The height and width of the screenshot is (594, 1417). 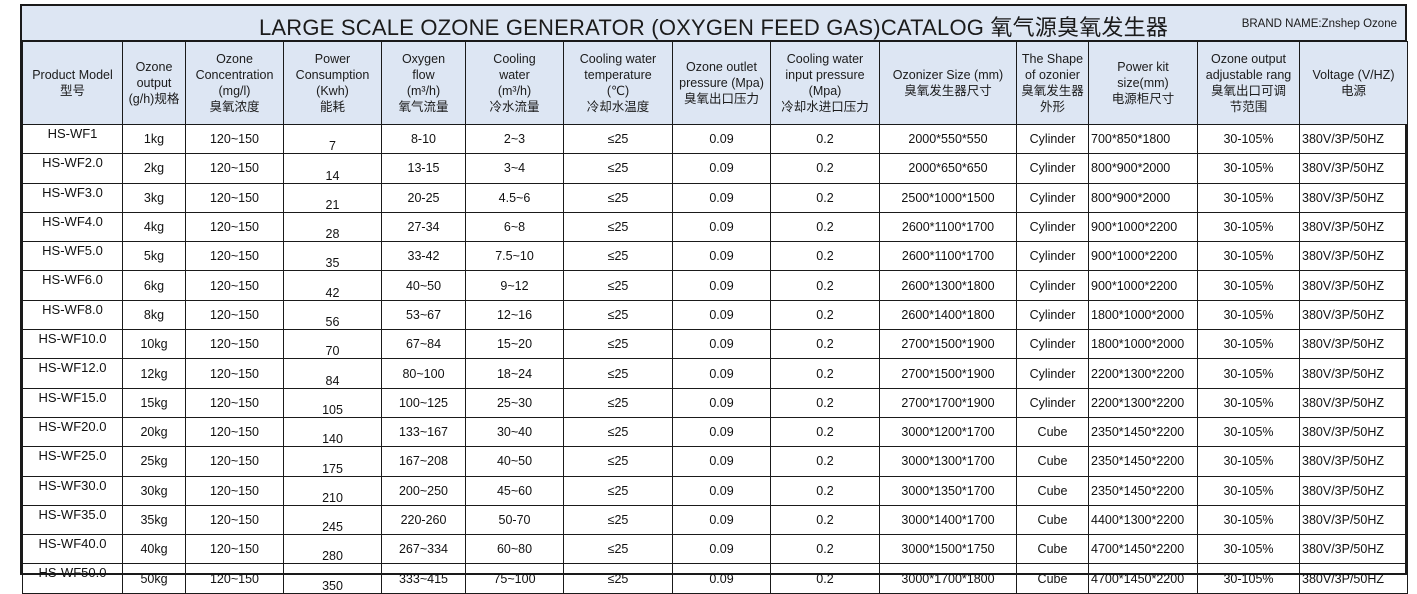 I want to click on header-line: Consumption, so click(x=332, y=75).